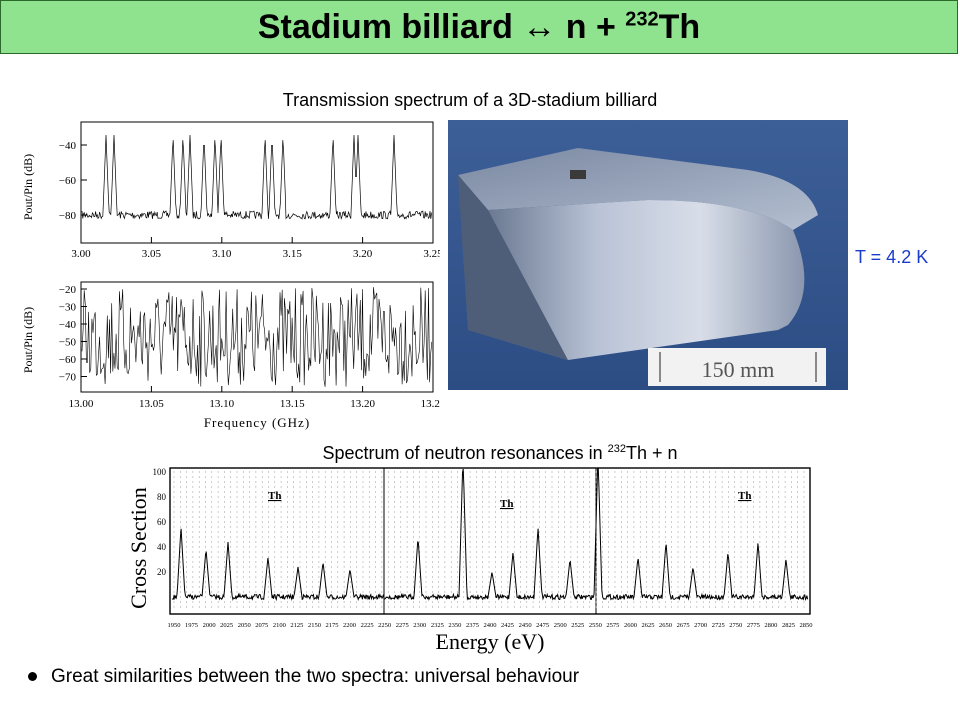 The image size is (960, 720). Describe the element at coordinates (162, 547) in the screenshot. I see `plot3-ytick: 40` at that location.